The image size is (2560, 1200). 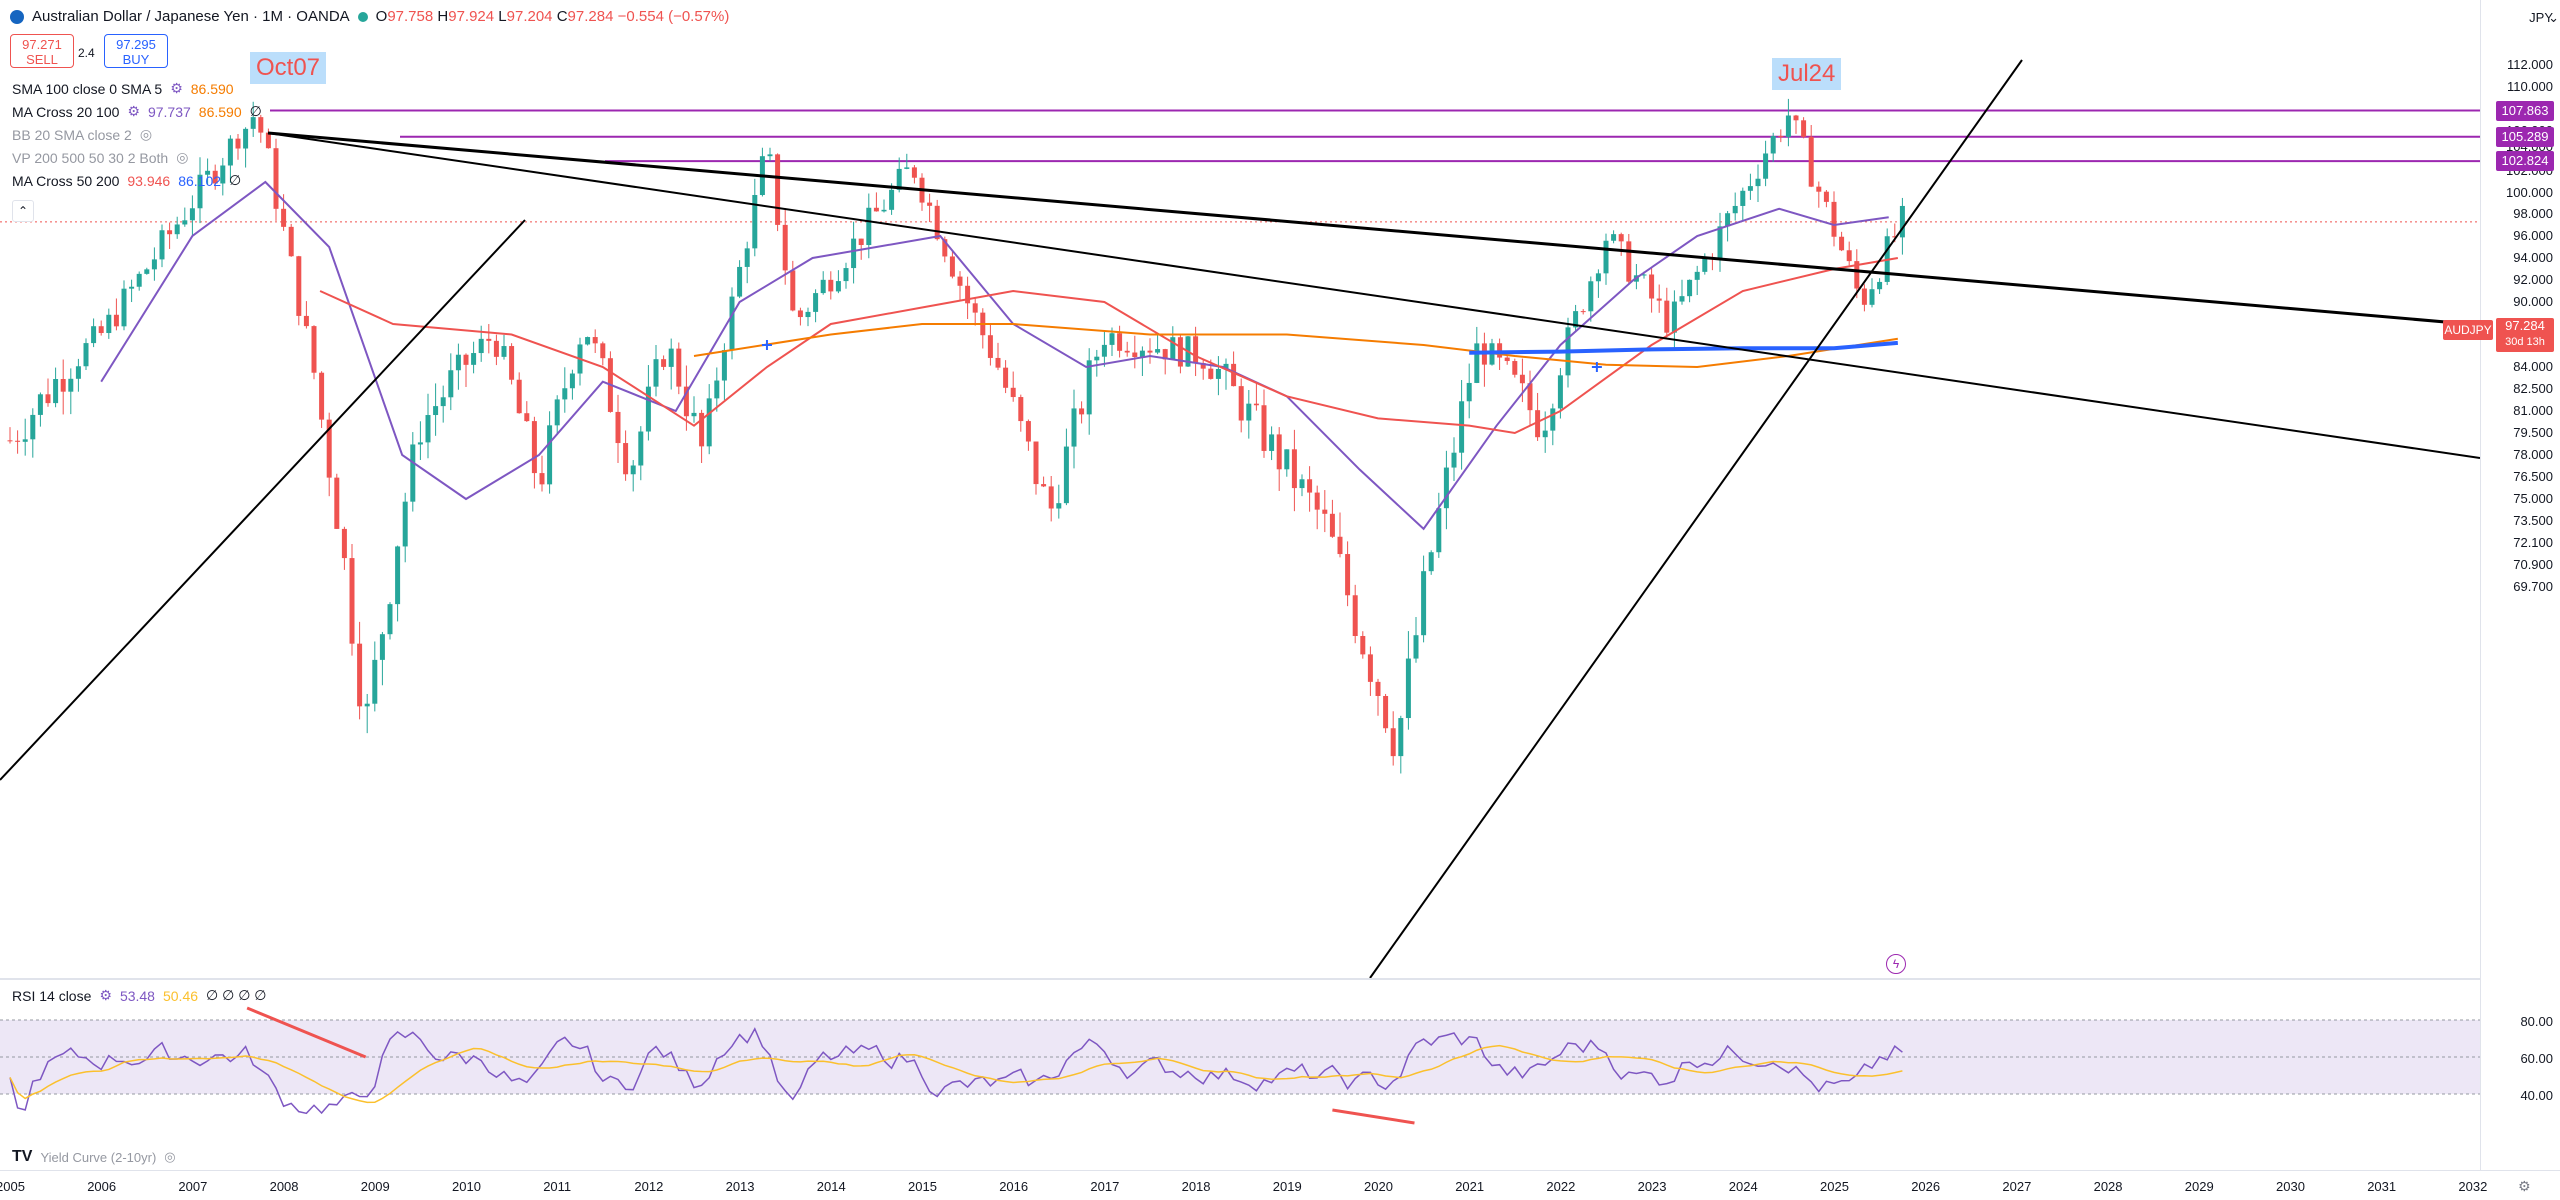 What do you see at coordinates (52, 995) in the screenshot?
I see `rsi-name: RSI 14 close` at bounding box center [52, 995].